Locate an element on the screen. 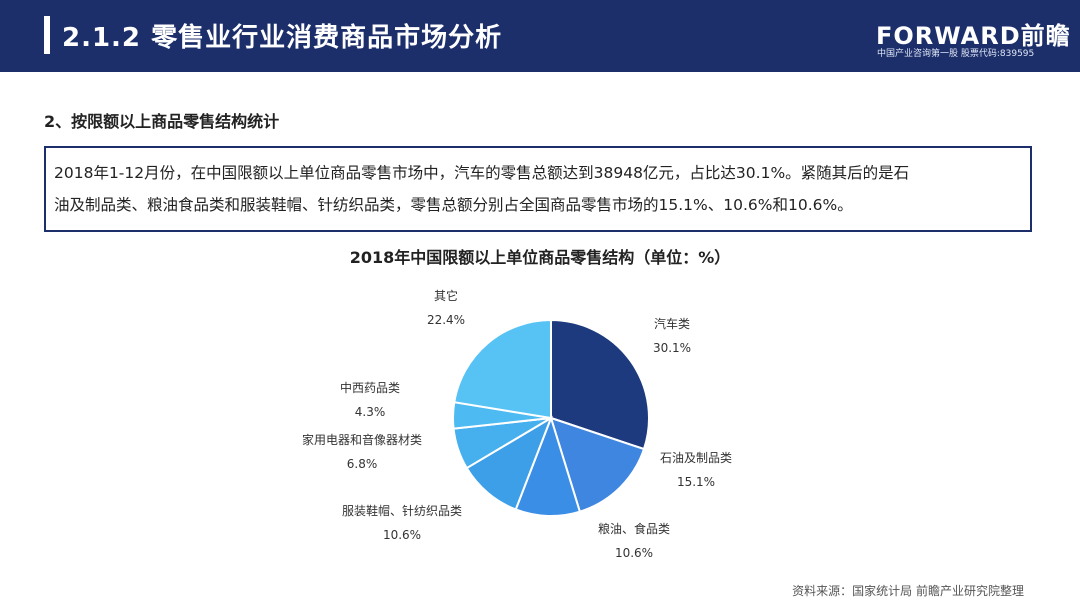 The width and height of the screenshot is (1080, 614). slice-value-label: 15.1% is located at coordinates (696, 482).